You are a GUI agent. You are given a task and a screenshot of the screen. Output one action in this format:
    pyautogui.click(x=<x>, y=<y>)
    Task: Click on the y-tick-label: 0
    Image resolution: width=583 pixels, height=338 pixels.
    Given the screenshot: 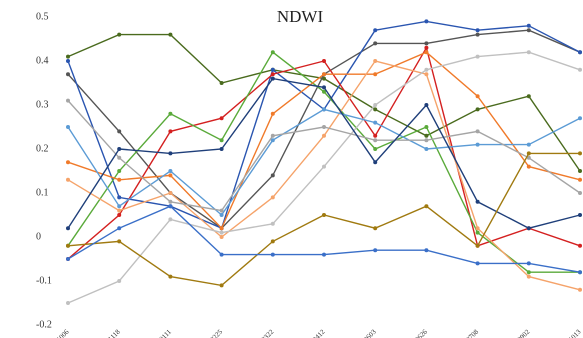 What is the action you would take?
    pyautogui.click(x=38, y=236)
    